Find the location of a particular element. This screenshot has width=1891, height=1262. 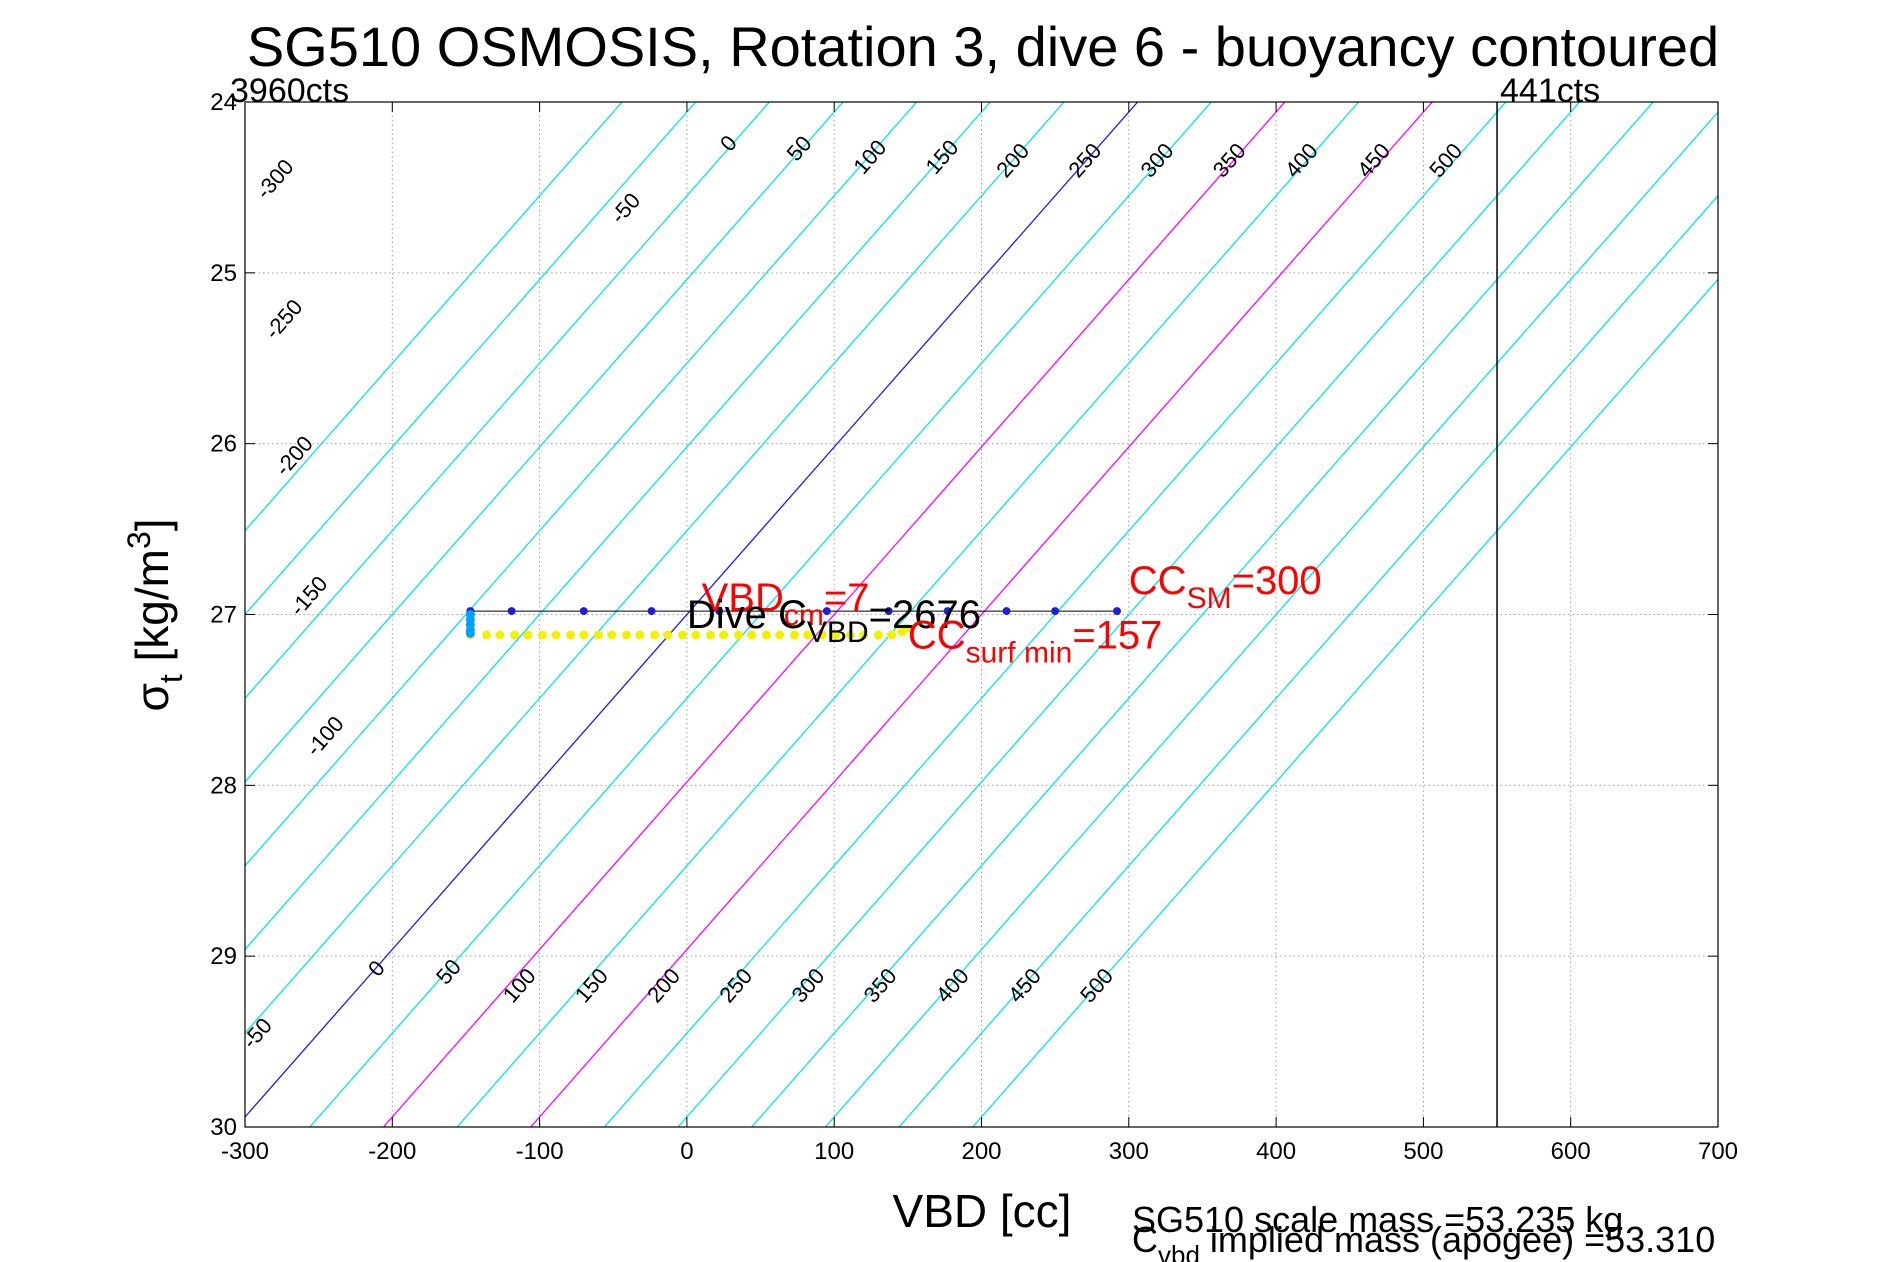

x-tick-label-3: 0 is located at coordinates (686, 1151).